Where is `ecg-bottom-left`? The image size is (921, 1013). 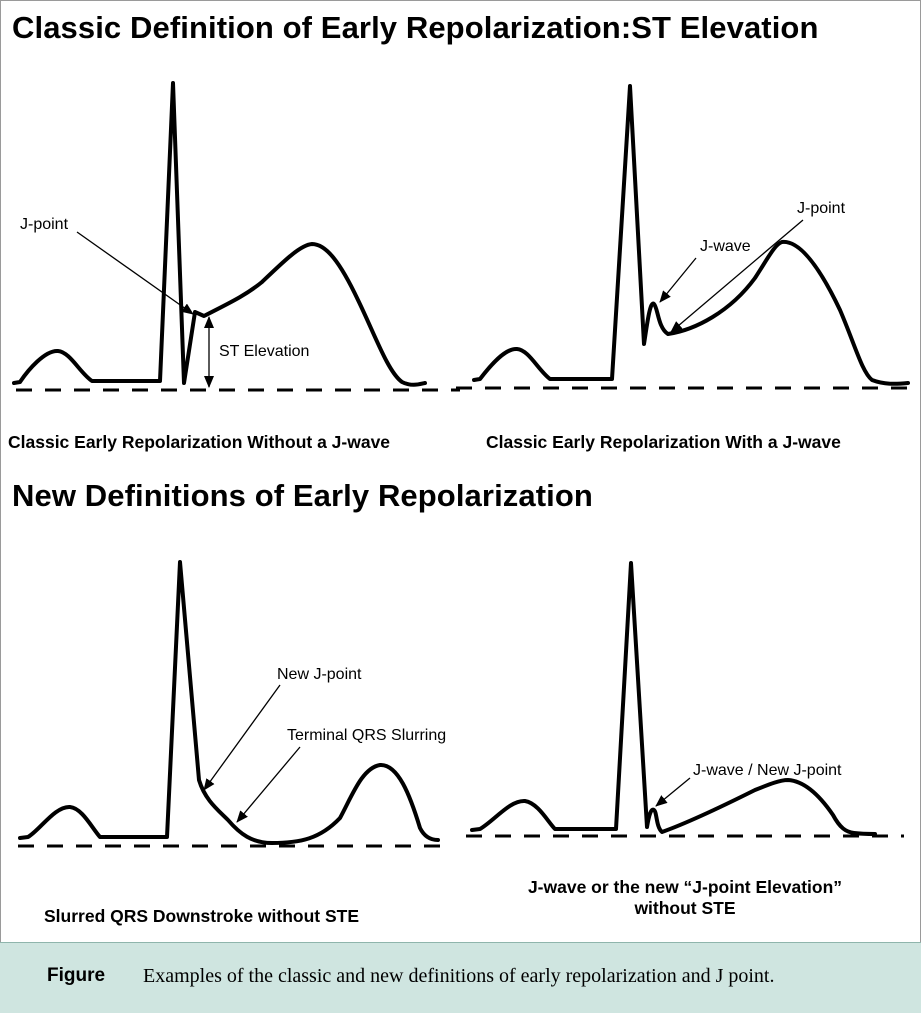
ecg-bottom-left is located at coordinates (231, 704).